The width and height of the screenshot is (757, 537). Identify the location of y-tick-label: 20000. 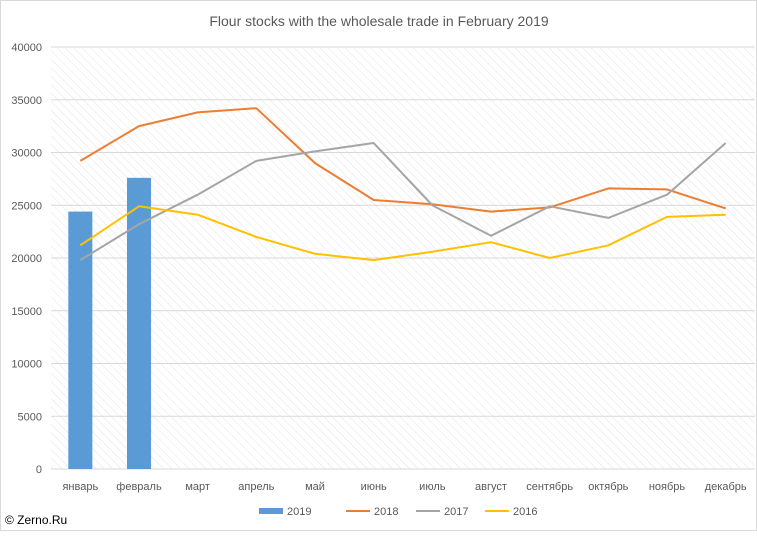
(26, 259).